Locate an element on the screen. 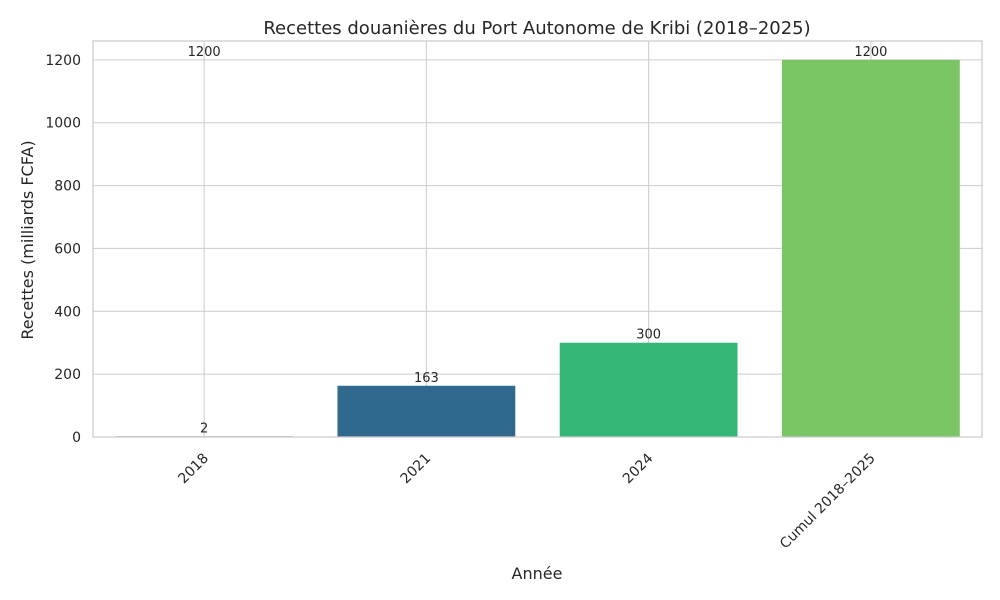 The image size is (1000, 600). data-label: 2 is located at coordinates (204, 428).